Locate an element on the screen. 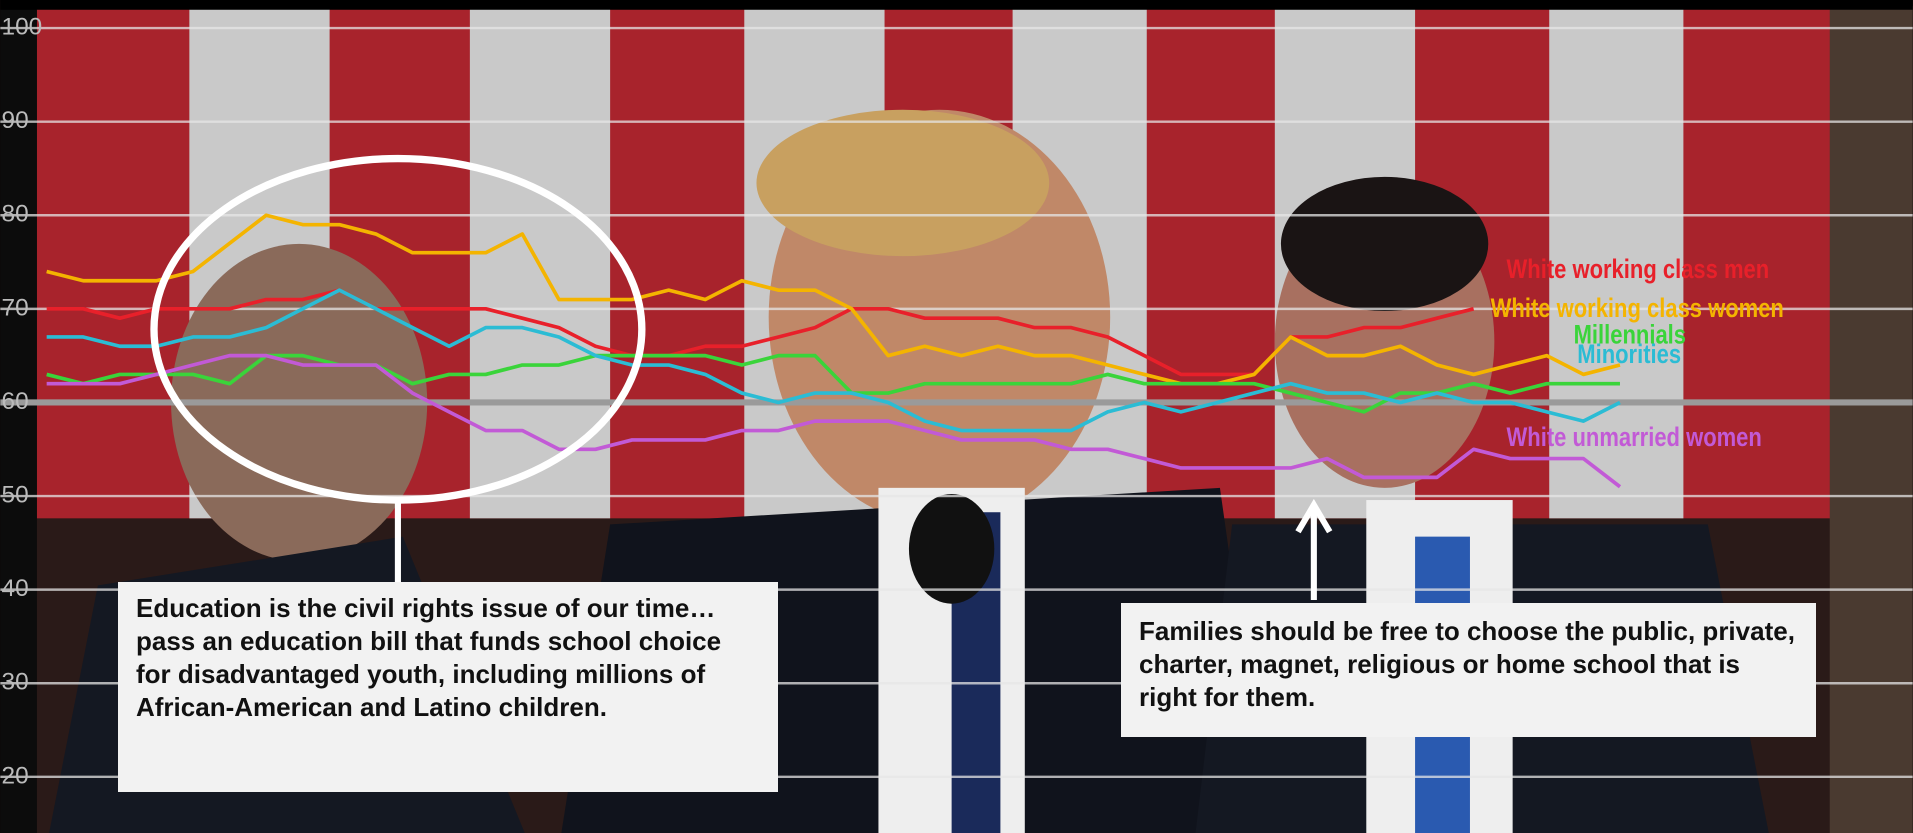 The height and width of the screenshot is (833, 1913). y-tick-label: 30 is located at coordinates (15, 682).